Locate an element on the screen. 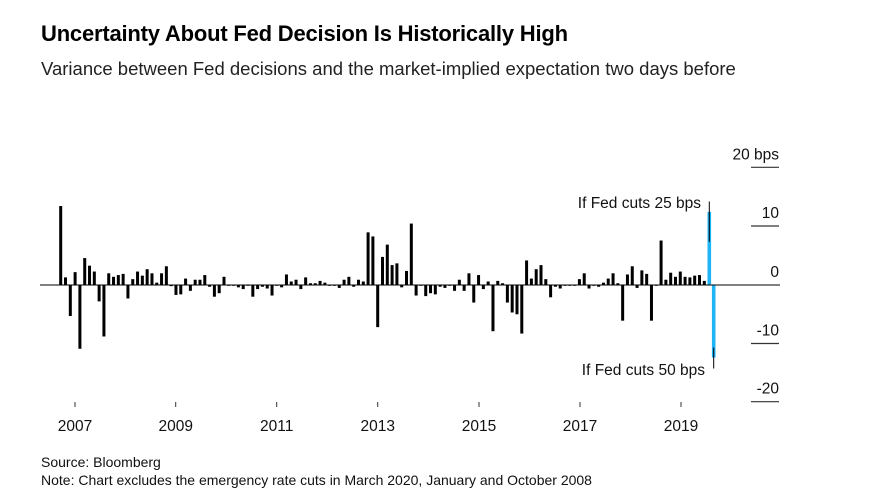 The image size is (882, 499). x-tick-label: 2011 is located at coordinates (276, 426).